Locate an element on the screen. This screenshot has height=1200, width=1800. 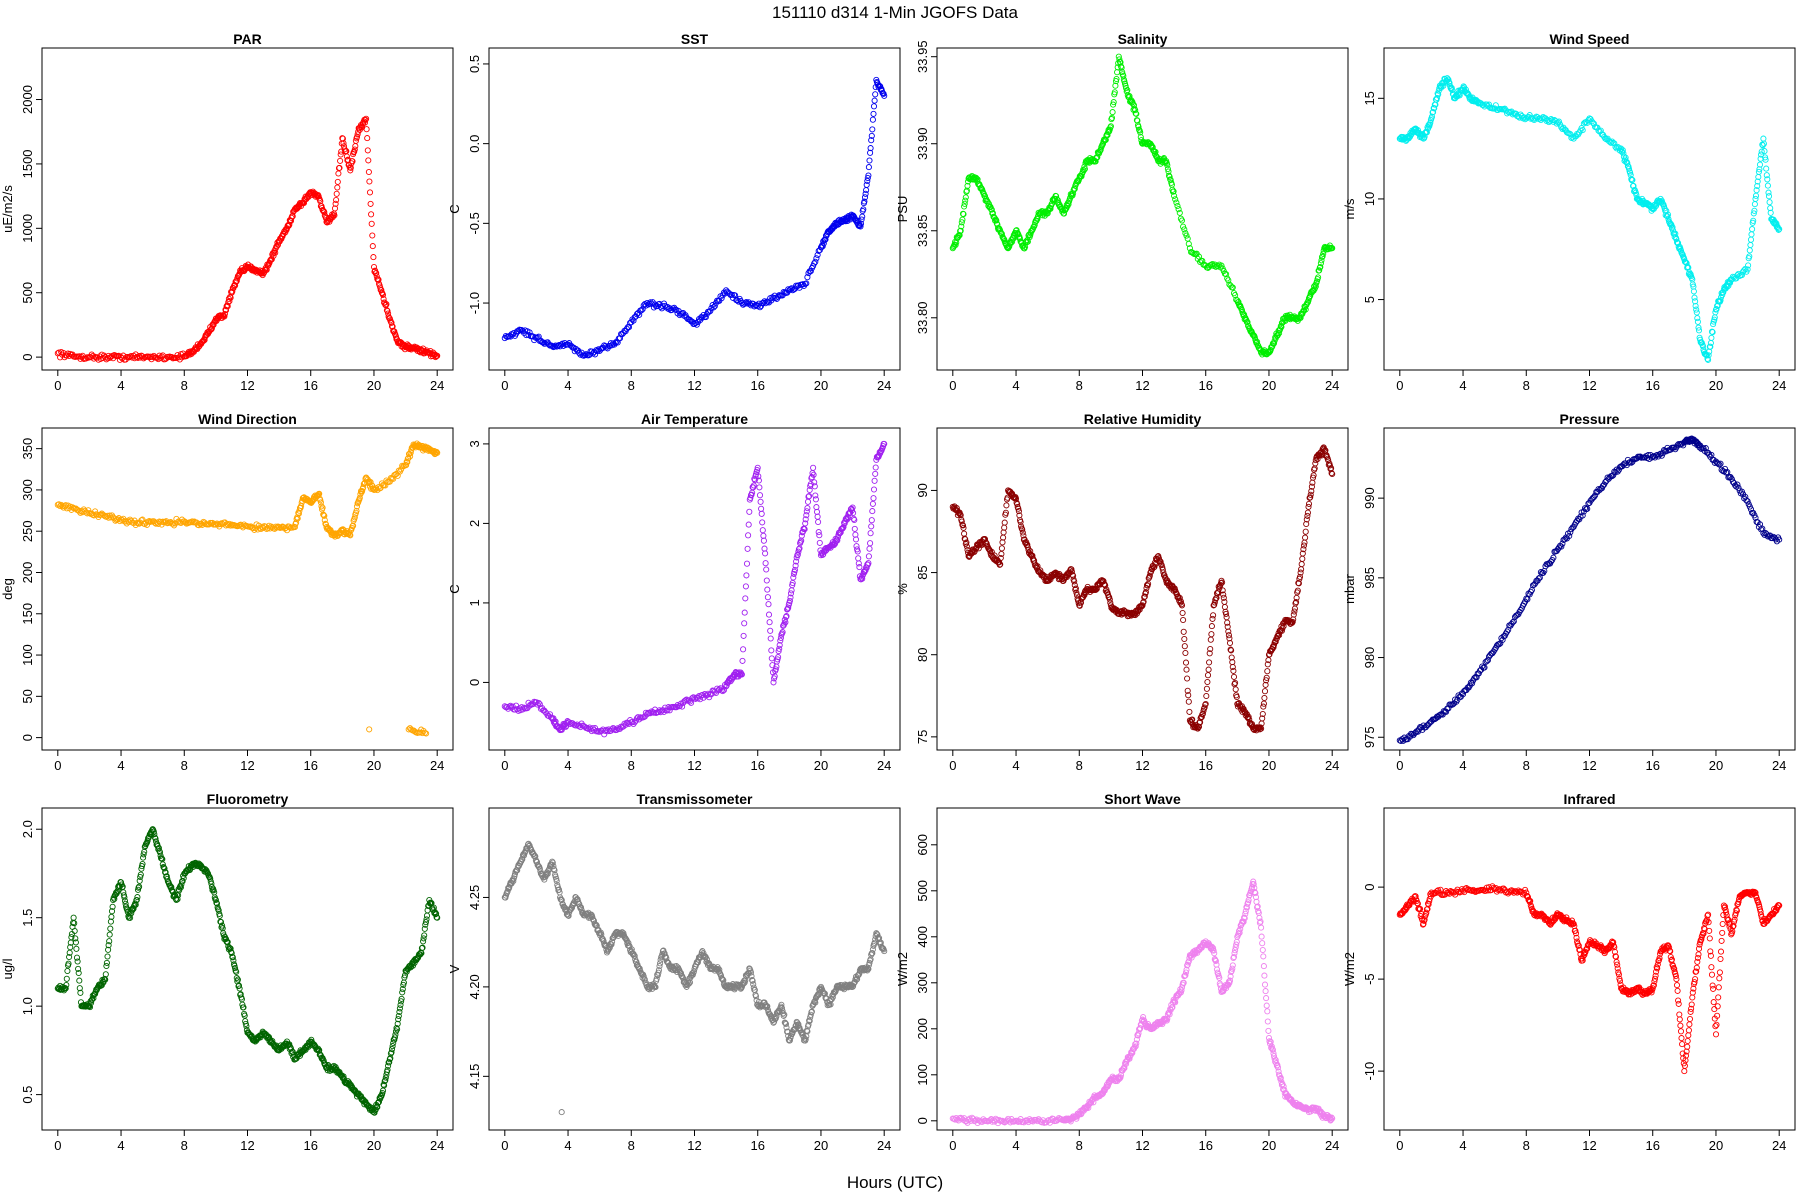
y-tick-label: 5 is located at coordinates (1369, 299).